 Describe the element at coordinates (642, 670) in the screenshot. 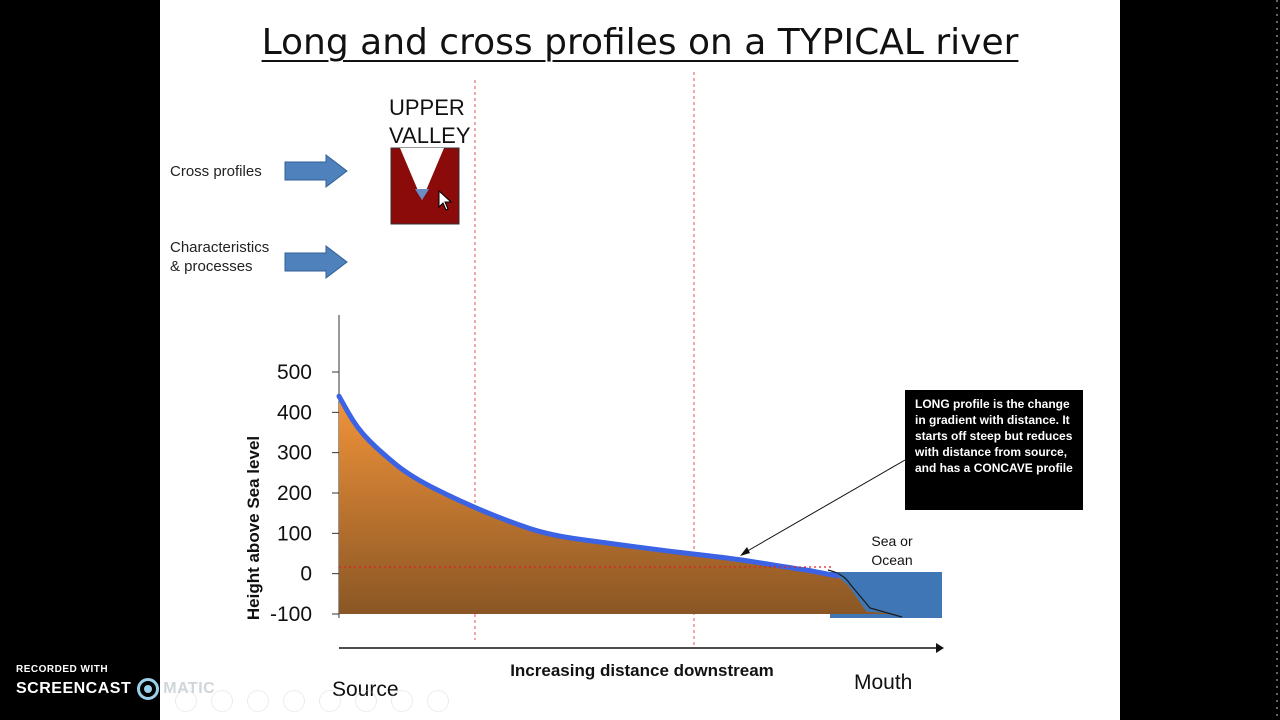

I see `x-axis-label: Increasing distance downstream` at that location.